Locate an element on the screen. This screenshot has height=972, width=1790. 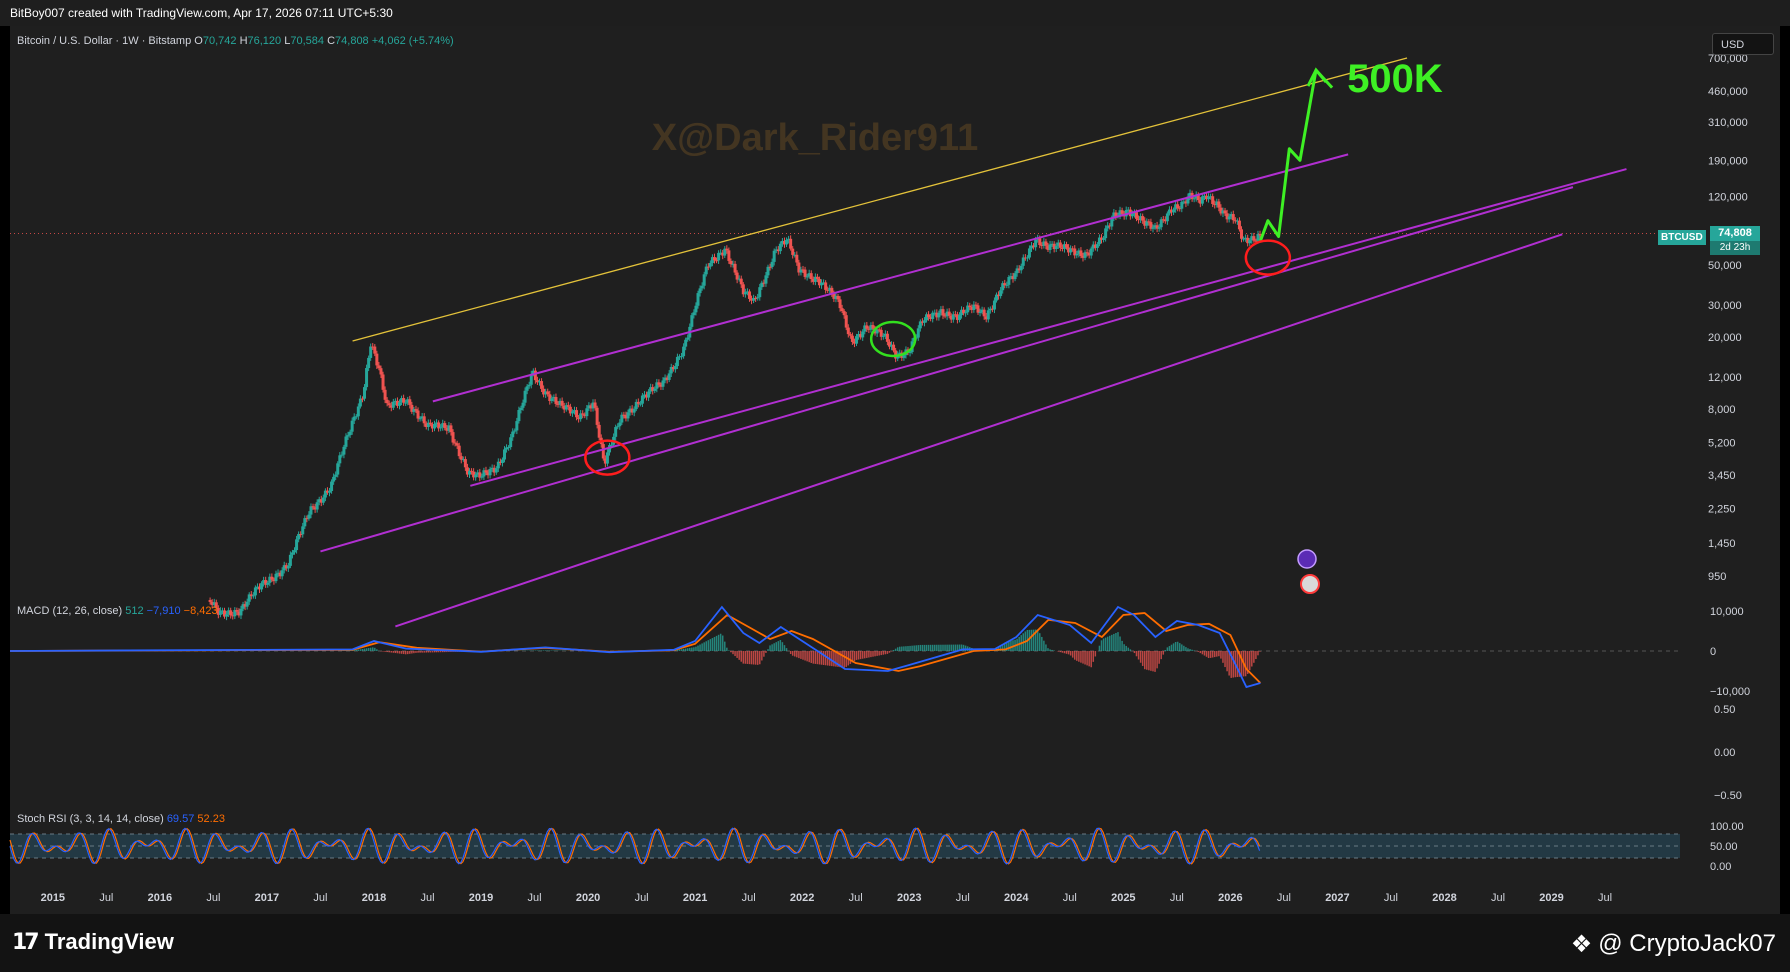
flag-icon is located at coordinates (1310, 584).